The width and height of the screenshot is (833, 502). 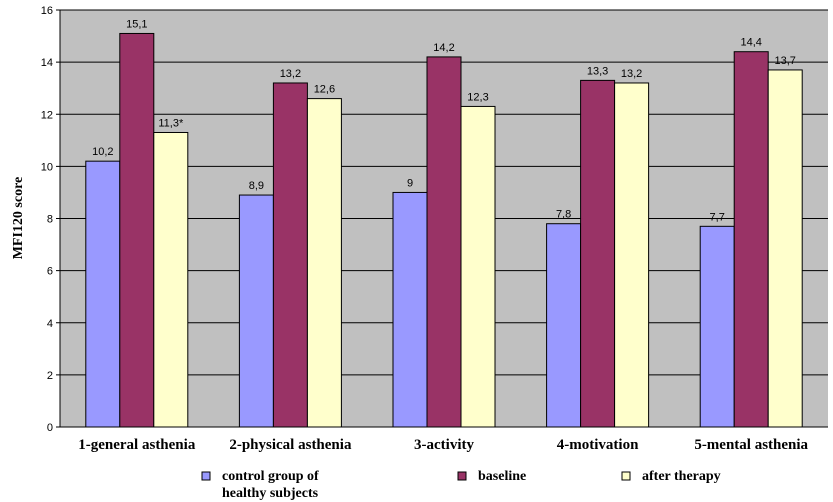 What do you see at coordinates (563, 215) in the screenshot?
I see `data-label: 7,8` at bounding box center [563, 215].